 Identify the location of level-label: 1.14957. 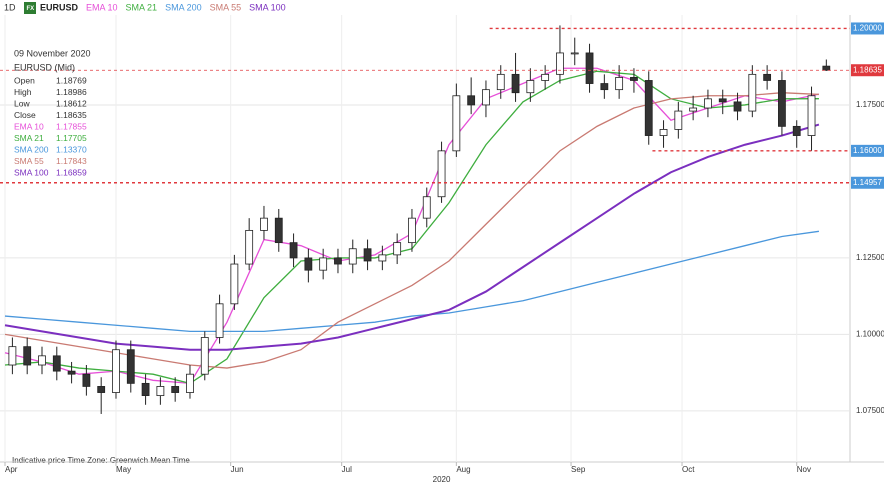
(867, 182).